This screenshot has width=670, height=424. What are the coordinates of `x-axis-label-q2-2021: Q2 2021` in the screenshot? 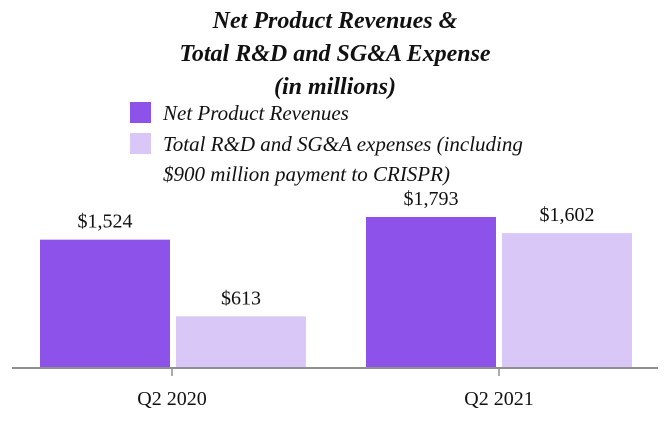 It's located at (498, 399).